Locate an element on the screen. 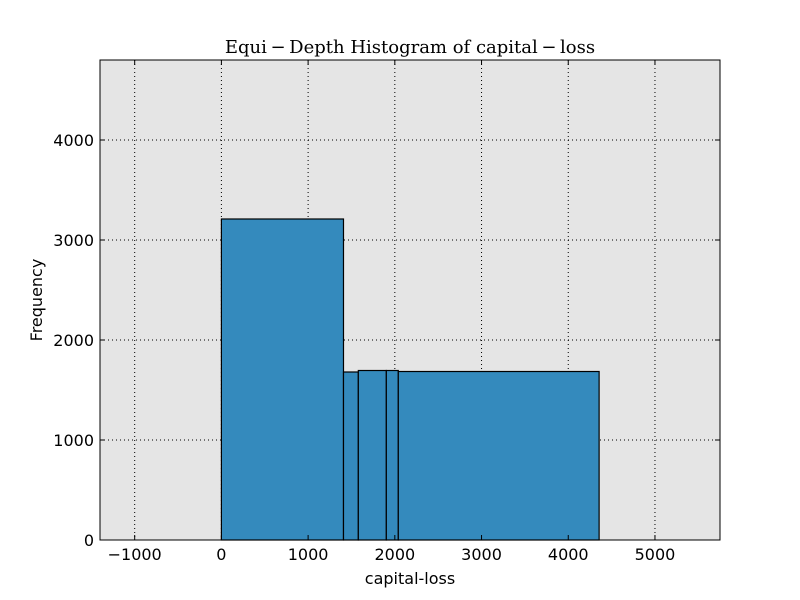  x-tick-label: 2000 is located at coordinates (394, 554).